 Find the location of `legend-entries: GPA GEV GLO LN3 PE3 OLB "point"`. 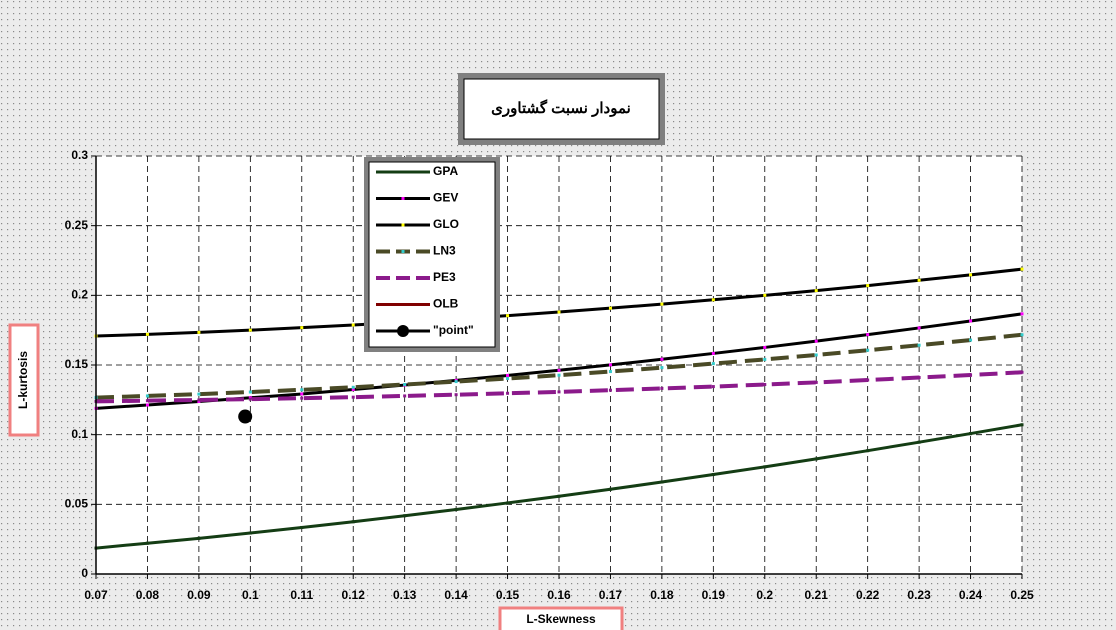

legend-entries: GPA GEV GLO LN3 PE3 OLB "point" is located at coordinates (425, 250).